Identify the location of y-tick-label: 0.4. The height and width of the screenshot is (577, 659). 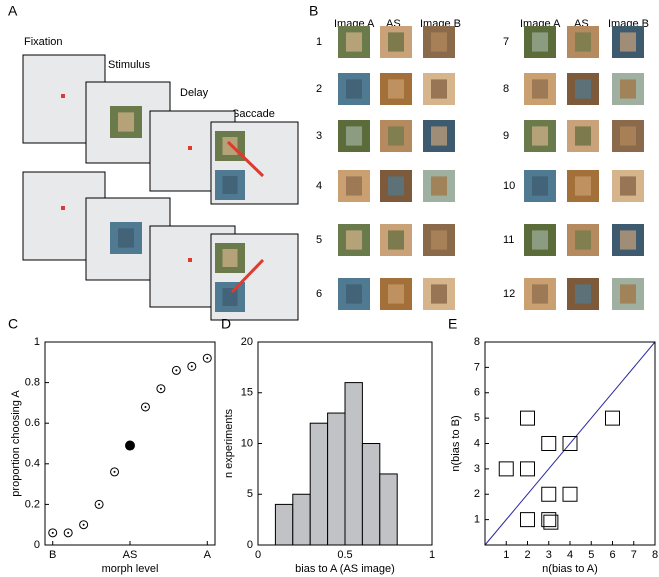
(32, 464).